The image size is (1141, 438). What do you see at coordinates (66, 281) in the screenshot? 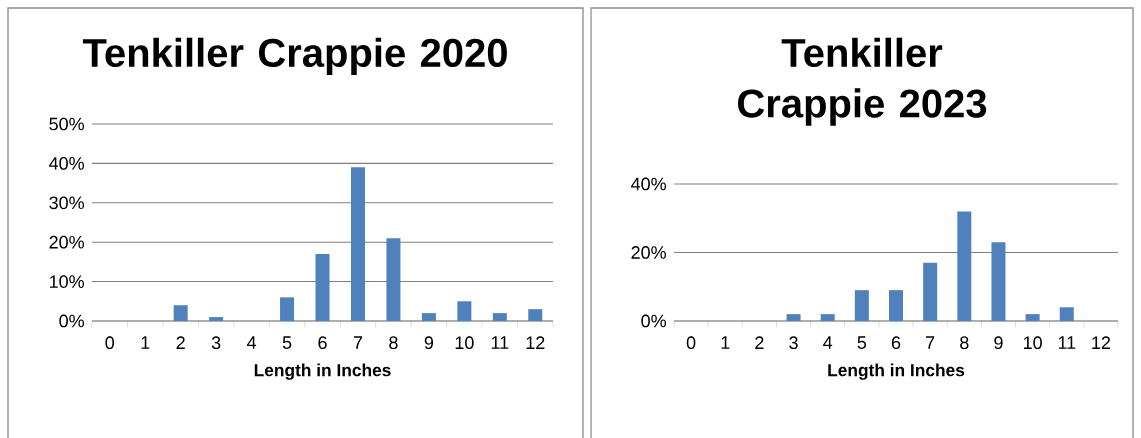
I see `y-tick-label: 10%` at bounding box center [66, 281].